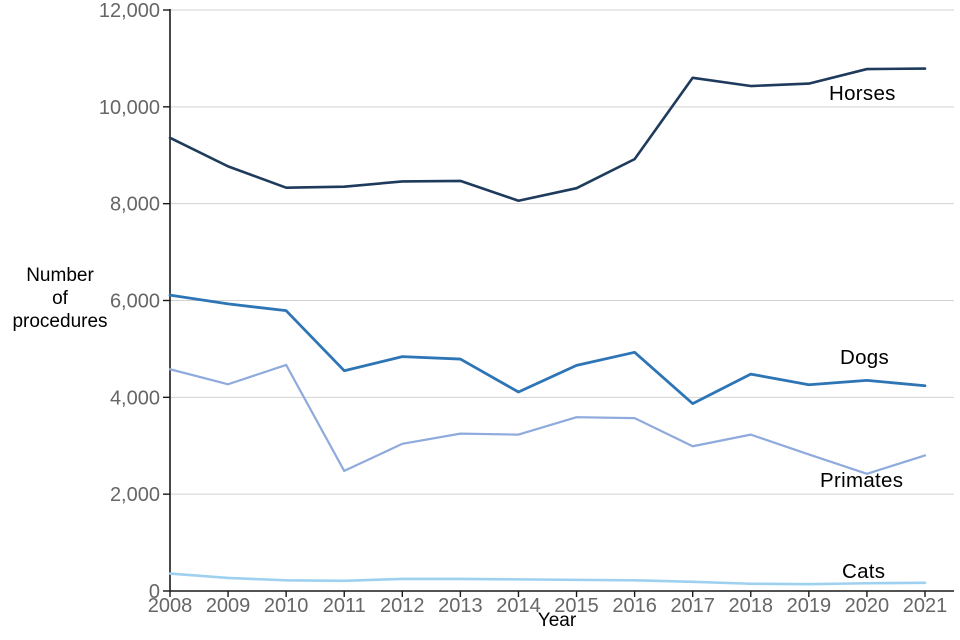 This screenshot has height=640, width=960. I want to click on y-tick-label: 2,000, so click(135, 495).